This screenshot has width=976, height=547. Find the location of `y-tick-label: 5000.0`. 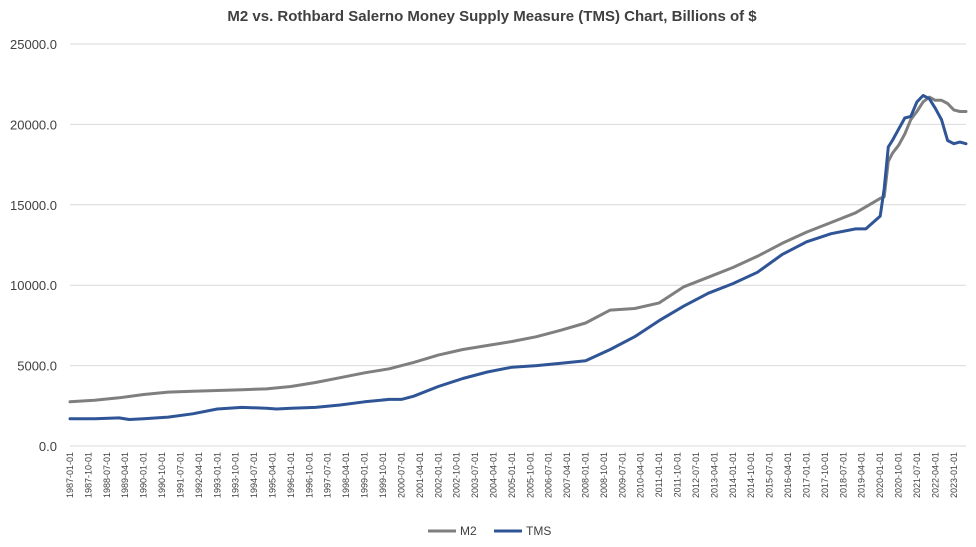

y-tick-label: 5000.0 is located at coordinates (37, 366).